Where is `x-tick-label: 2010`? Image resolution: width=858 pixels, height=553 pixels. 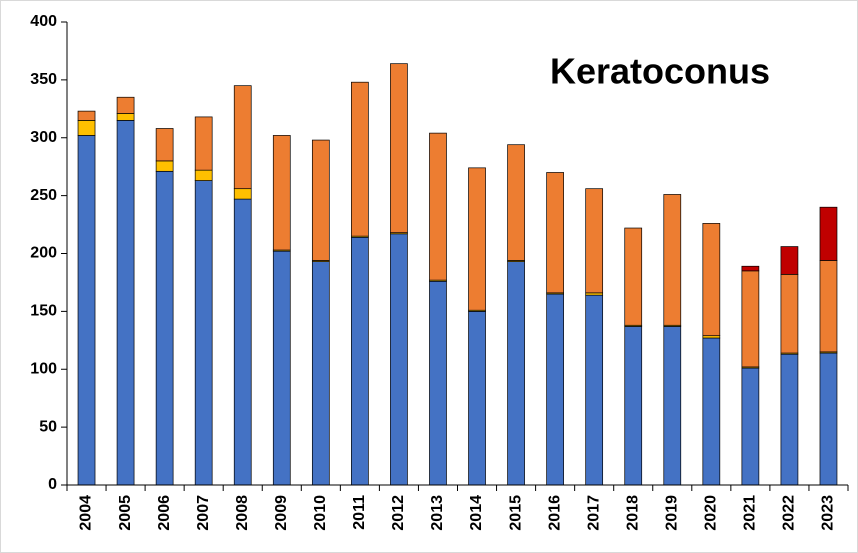 x-tick-label: 2010 is located at coordinates (320, 513).